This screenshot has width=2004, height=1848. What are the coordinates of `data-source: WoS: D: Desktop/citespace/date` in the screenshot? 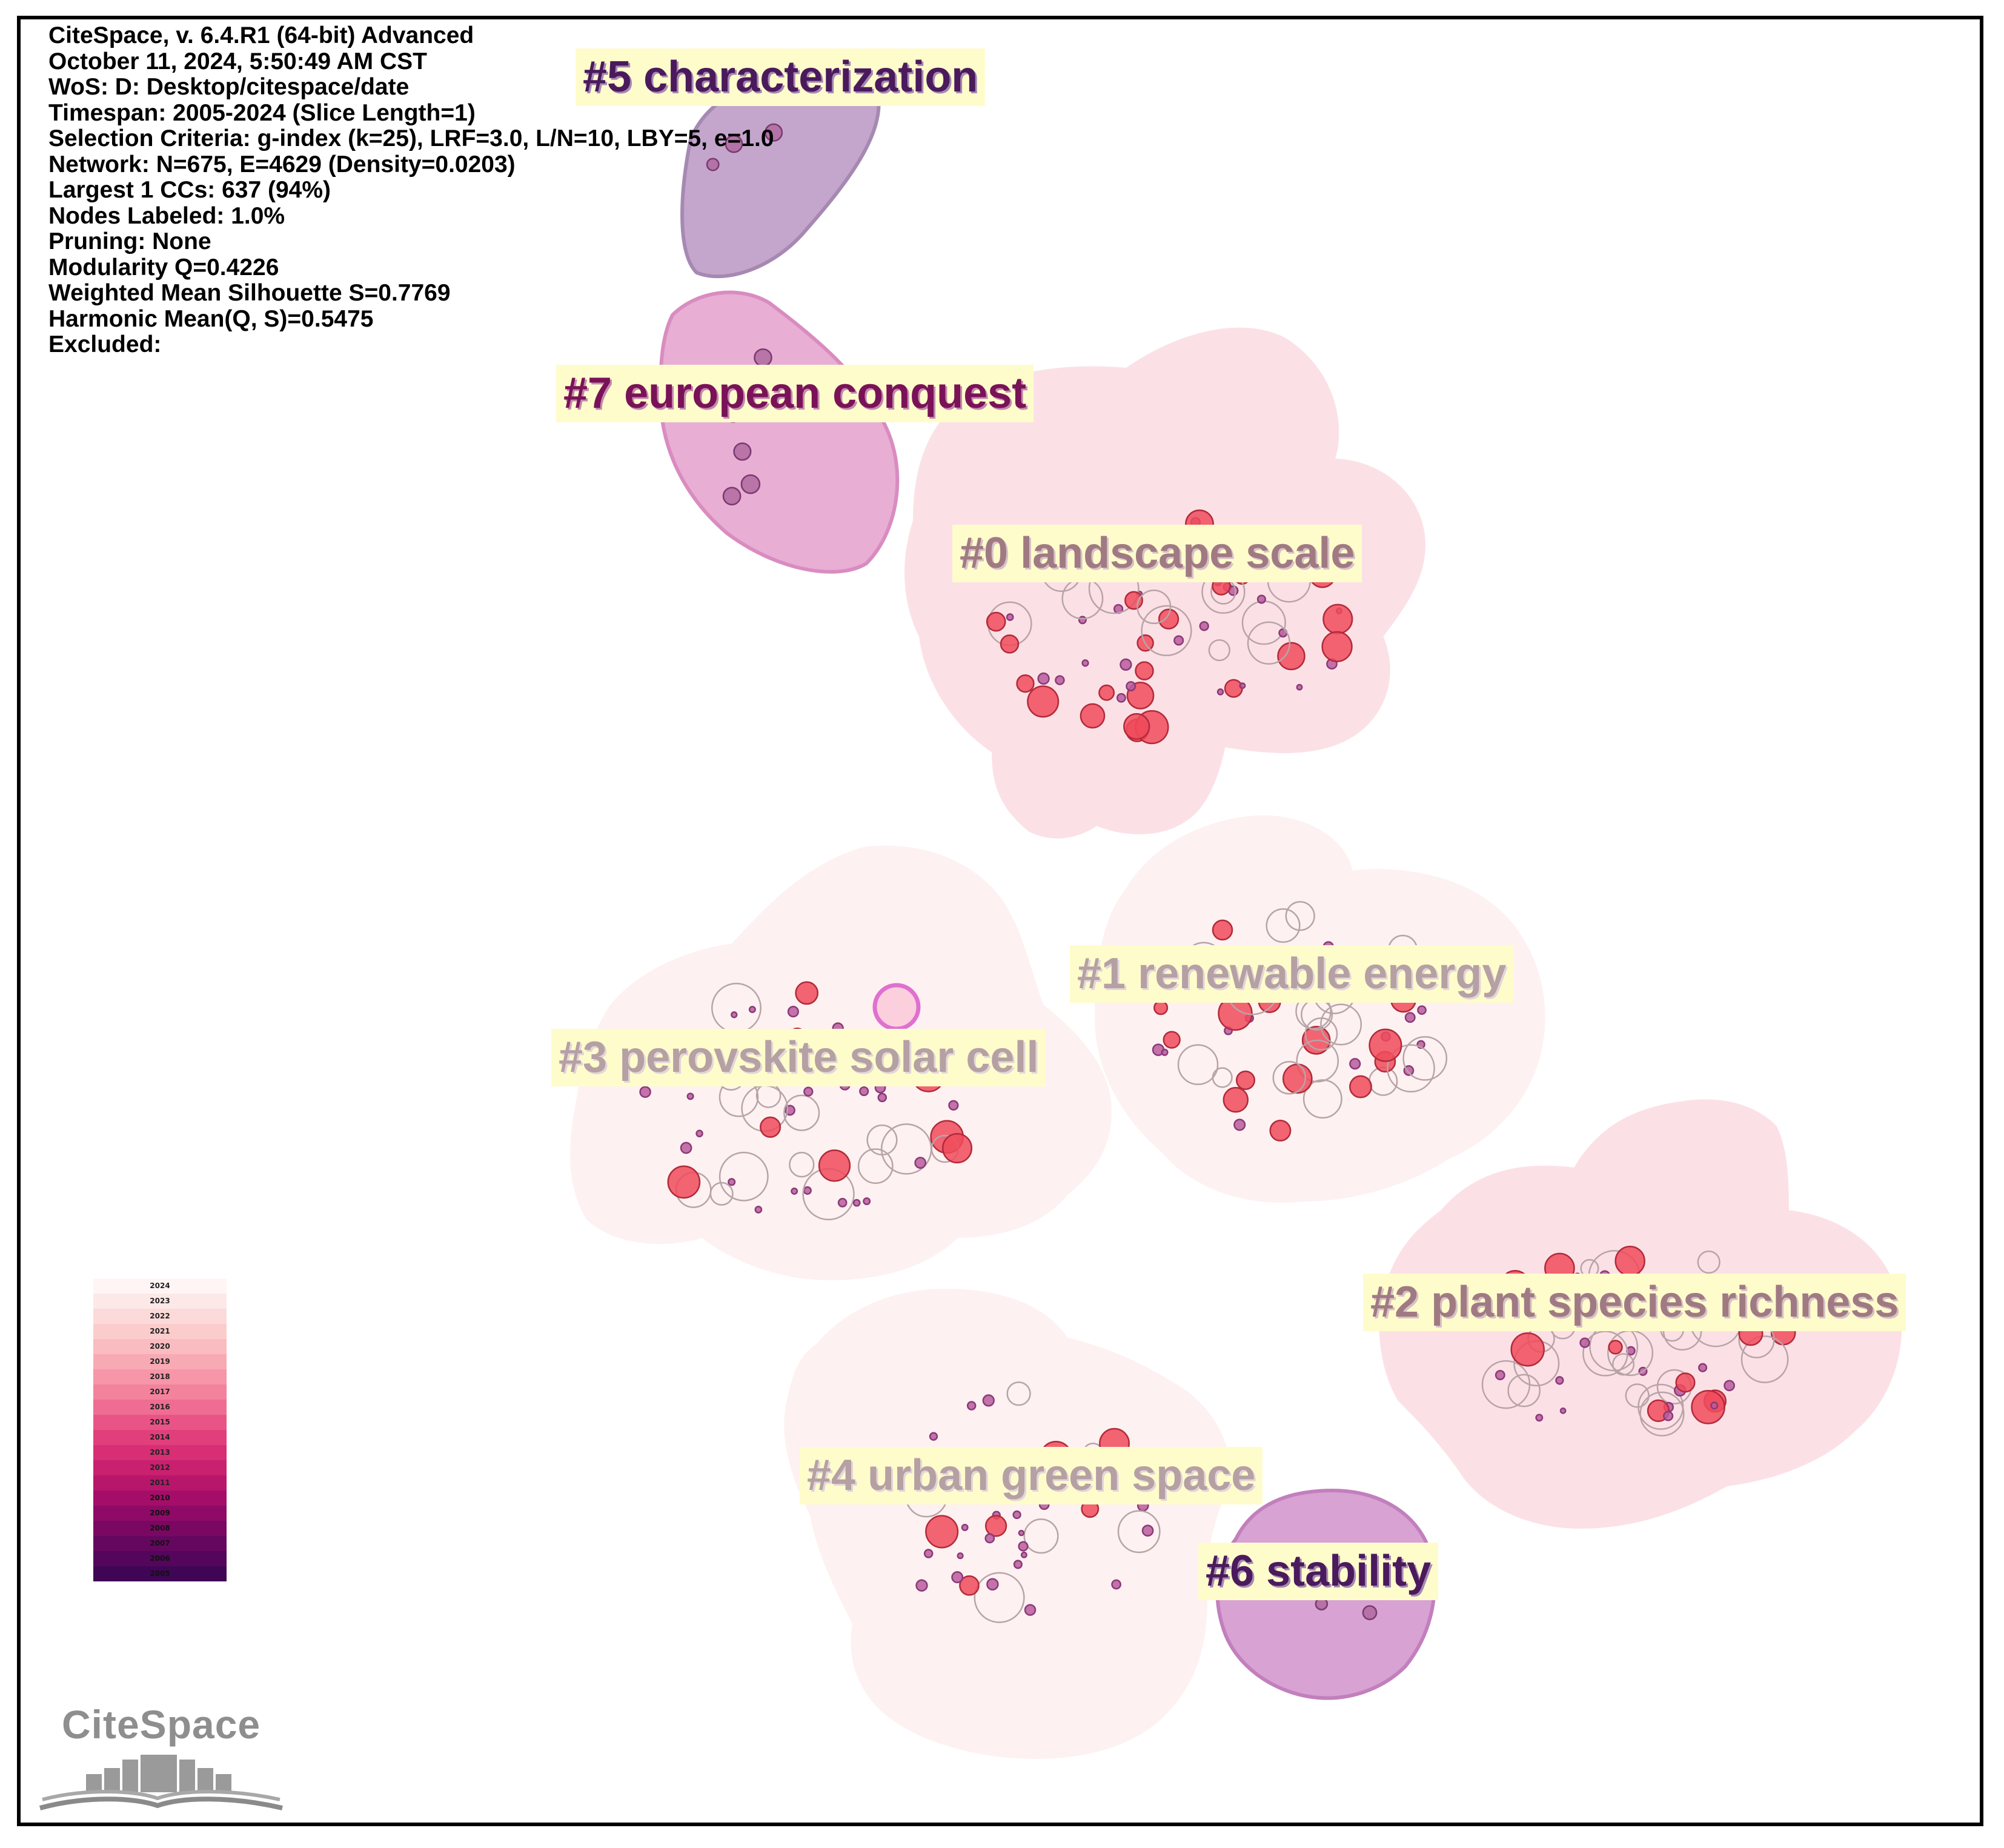 It's located at (229, 87).